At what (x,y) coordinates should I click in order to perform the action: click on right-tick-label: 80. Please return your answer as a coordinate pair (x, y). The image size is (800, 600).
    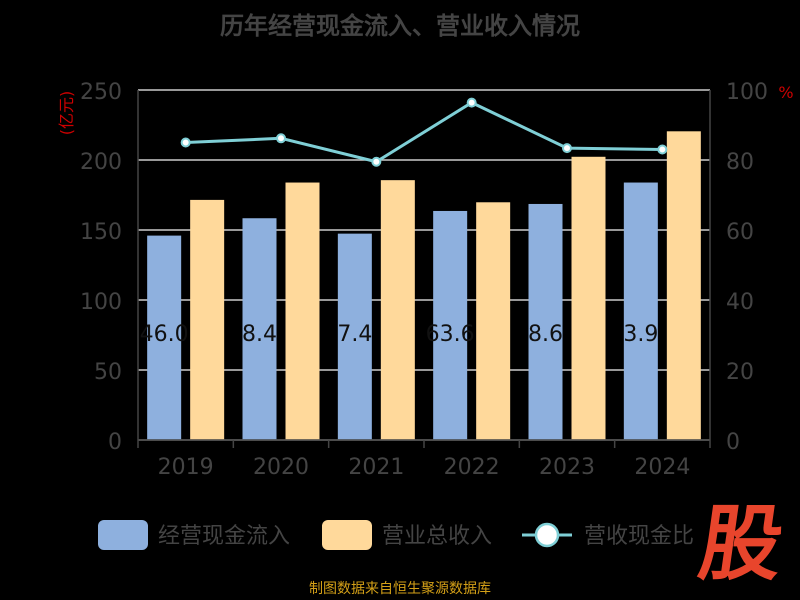
    Looking at the image, I should click on (740, 162).